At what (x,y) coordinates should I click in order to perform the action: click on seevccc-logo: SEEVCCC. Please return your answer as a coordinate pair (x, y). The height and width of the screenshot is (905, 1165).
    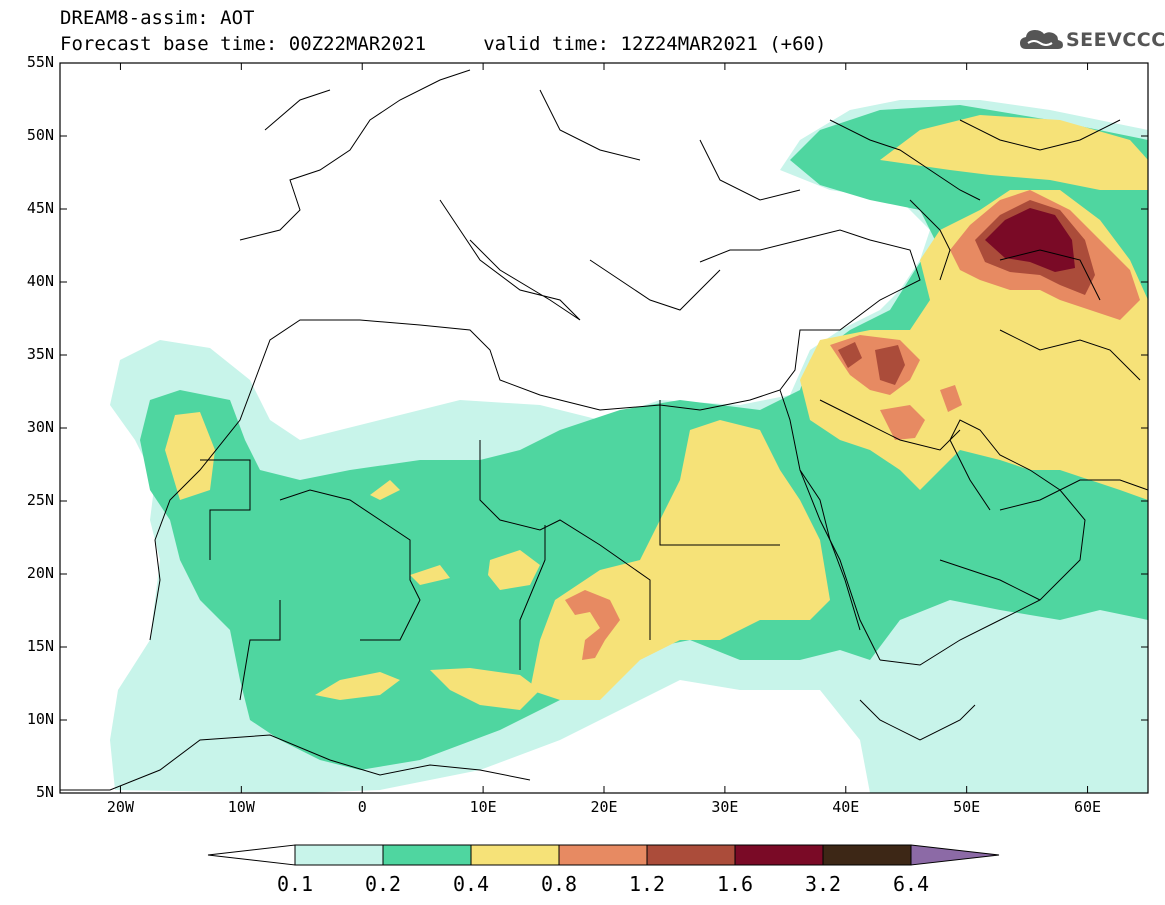
    Looking at the image, I should click on (1091, 40).